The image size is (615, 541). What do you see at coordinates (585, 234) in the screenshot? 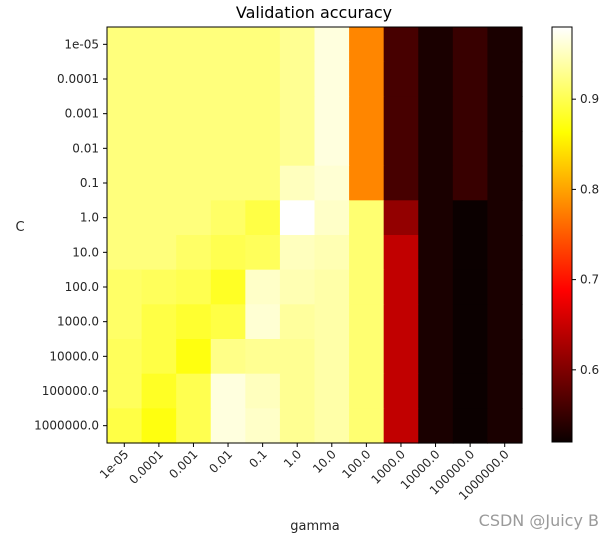
I see `colorbar-ticks: 0.6 0.7 0.8 0.9` at bounding box center [585, 234].